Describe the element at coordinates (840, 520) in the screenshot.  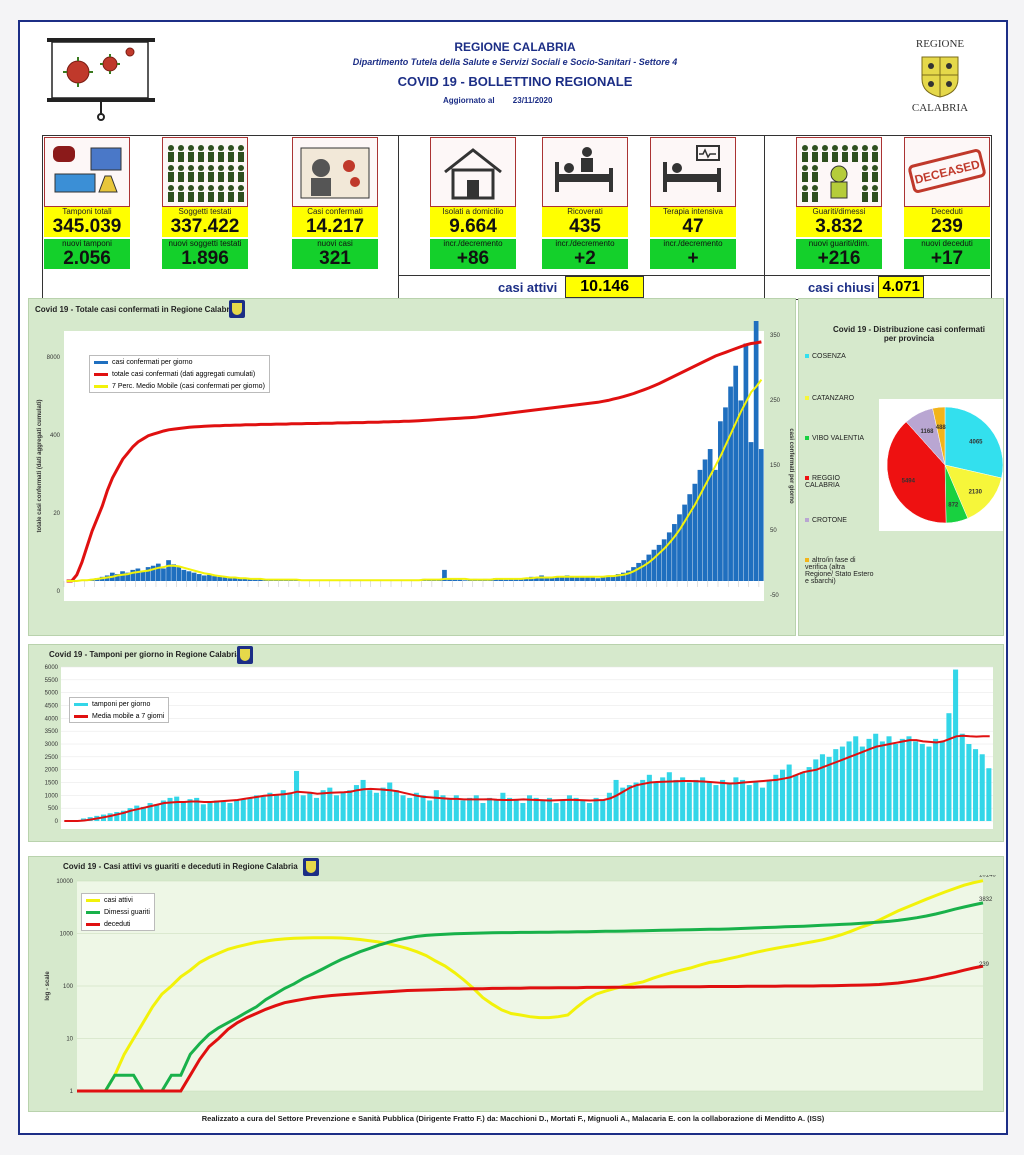
I see `pie-legend-entry: CROTONE` at that location.